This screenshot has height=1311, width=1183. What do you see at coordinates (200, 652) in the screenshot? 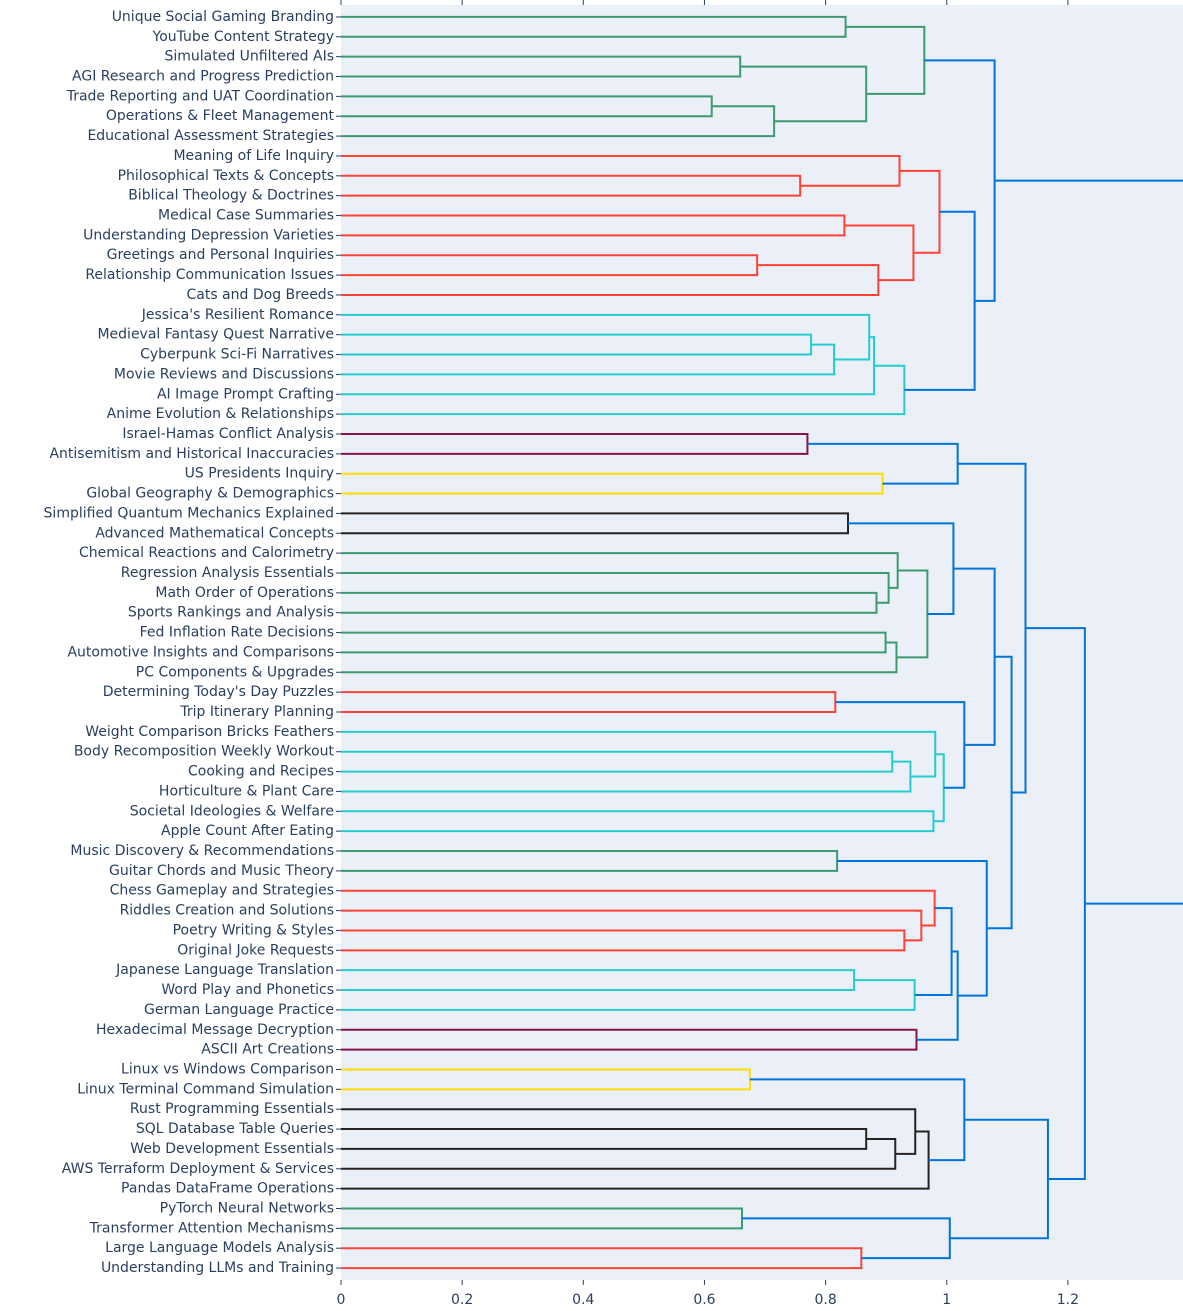
I see `leaf-label: Automotive Insights and Comparisons` at bounding box center [200, 652].